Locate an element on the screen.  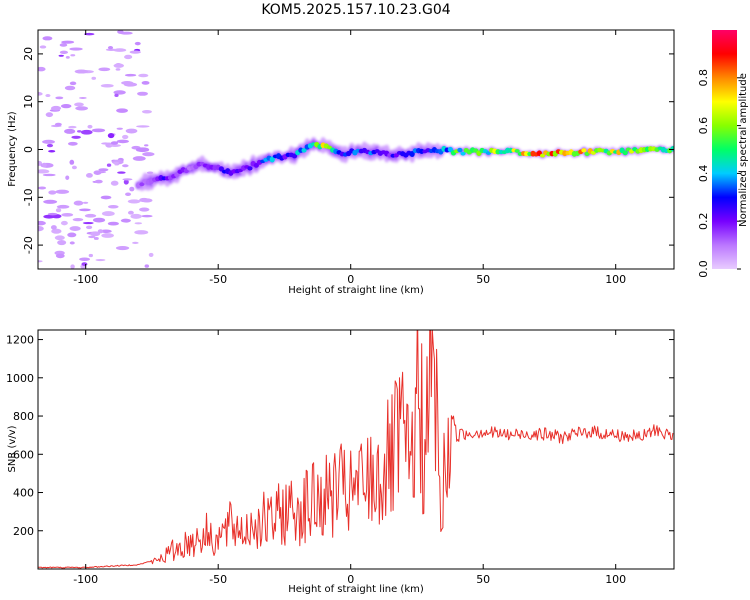
y-tick-label: 1000 is located at coordinates (20, 378).